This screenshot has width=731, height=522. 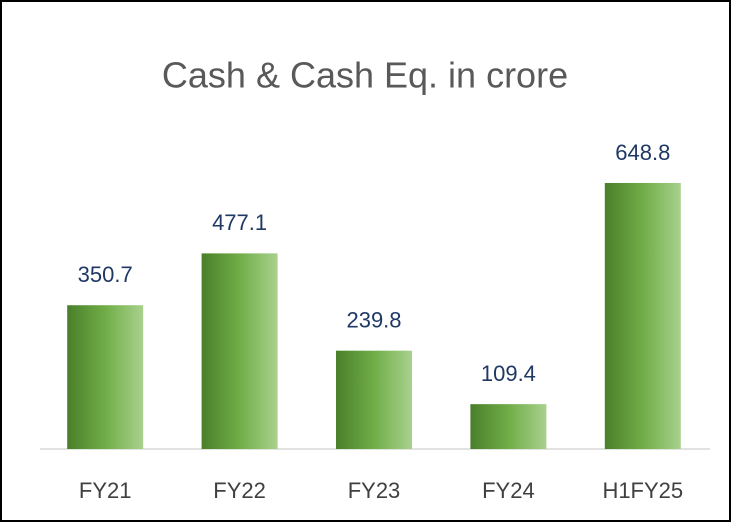 What do you see at coordinates (365, 75) in the screenshot?
I see `chart-title: Cash & Cash Eq. in crore` at bounding box center [365, 75].